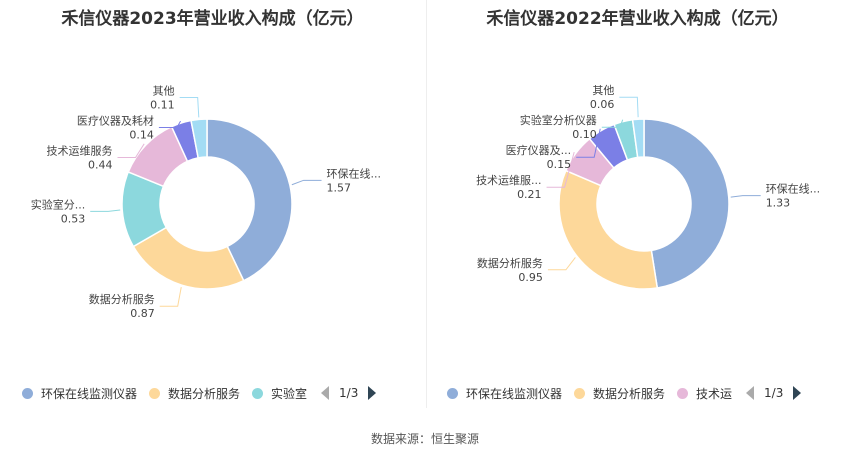  What do you see at coordinates (142, 313) in the screenshot?
I see `slice-value-label: 0.87` at bounding box center [142, 313].